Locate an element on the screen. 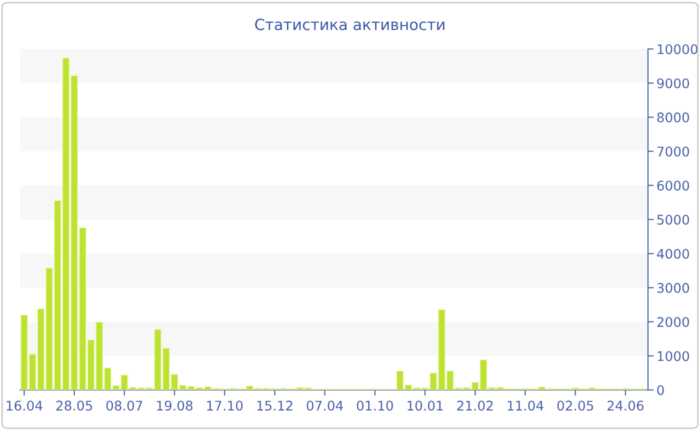  x-tick-label: 10.01 is located at coordinates (425, 405).